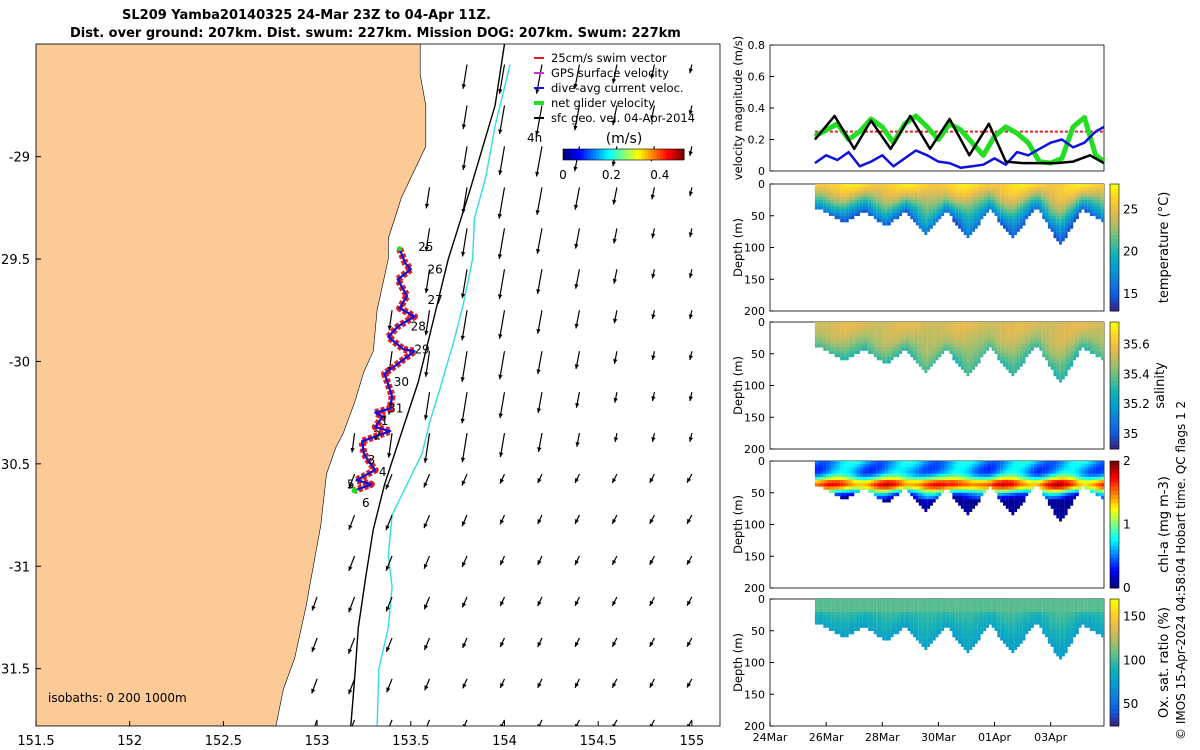  I want to click on colorbar-tick: 35, so click(1130, 434).